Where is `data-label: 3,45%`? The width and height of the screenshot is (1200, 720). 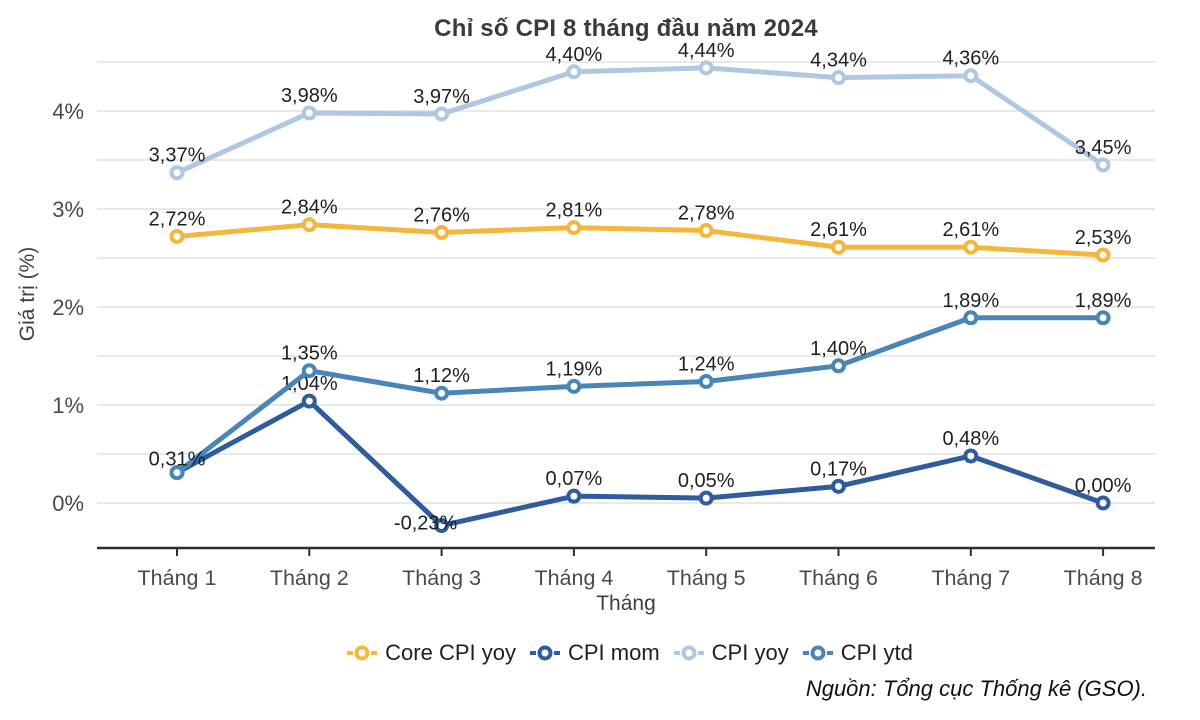 data-label: 3,45% is located at coordinates (1103, 148).